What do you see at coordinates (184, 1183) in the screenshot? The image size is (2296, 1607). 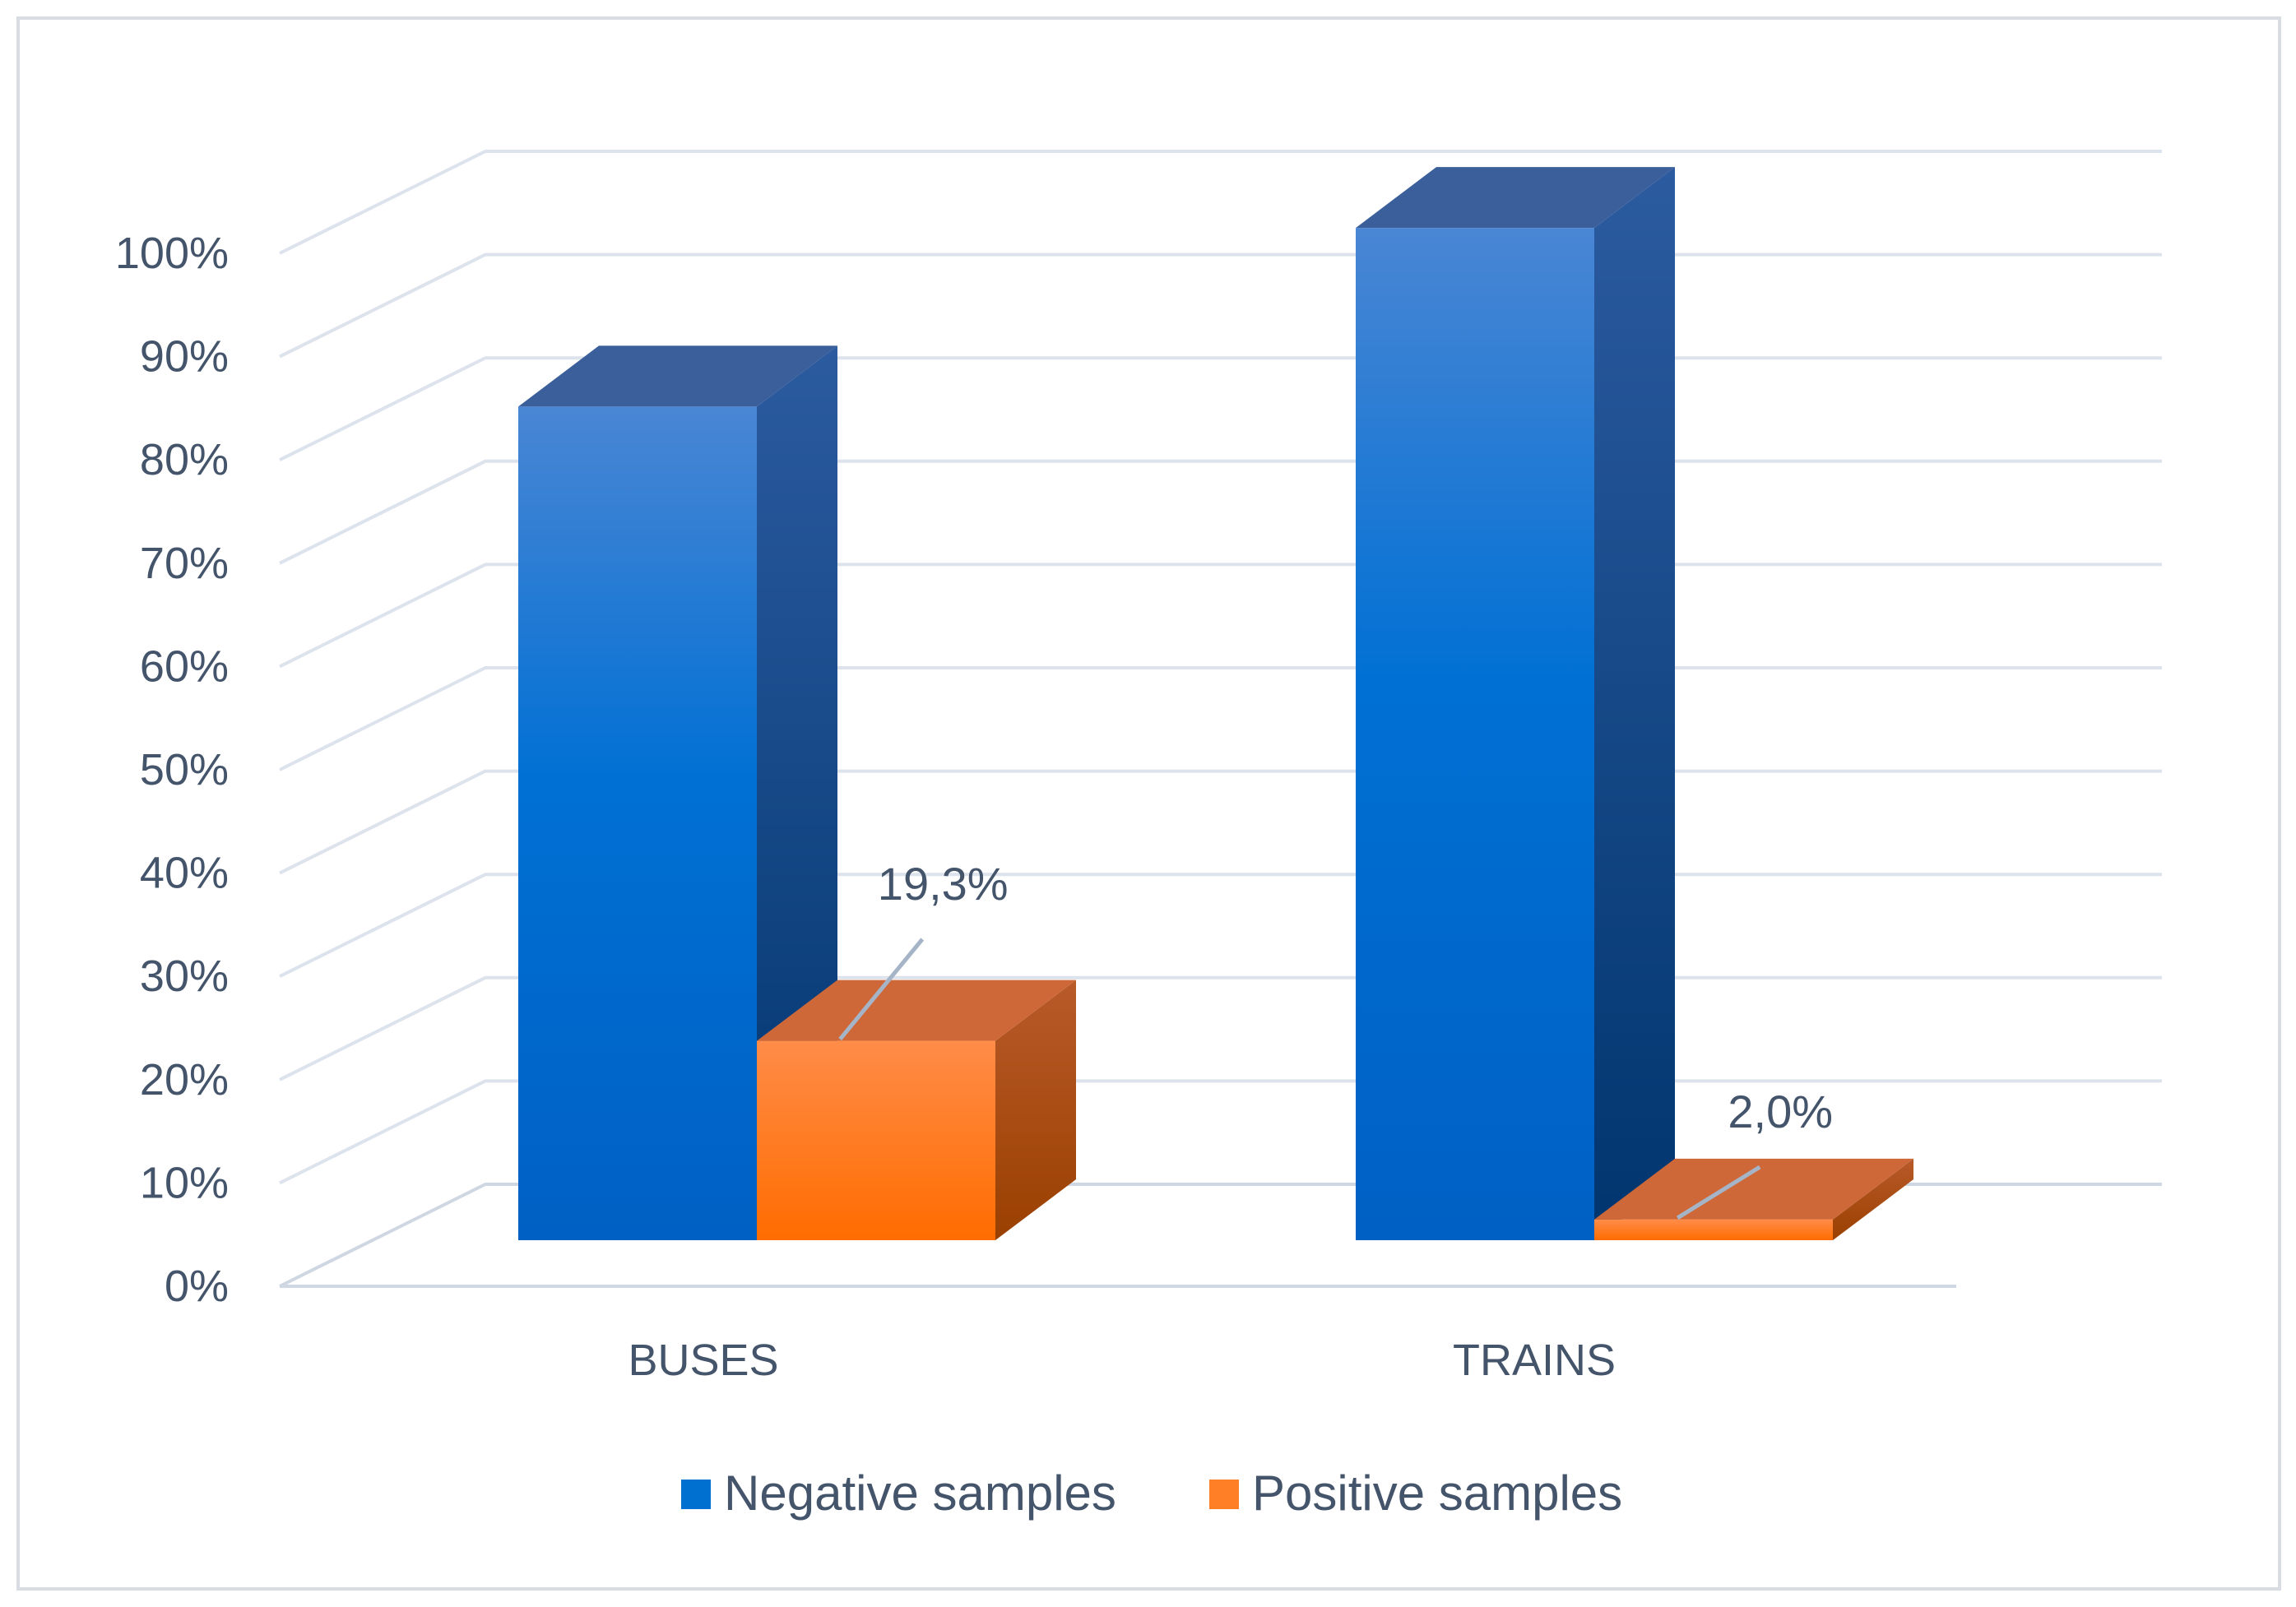 I see `y-tick-label: 10%` at bounding box center [184, 1183].